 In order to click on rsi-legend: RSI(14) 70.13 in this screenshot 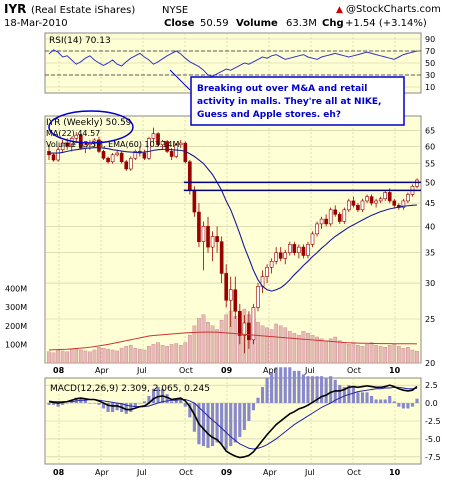, I will do `click(80, 41)`.